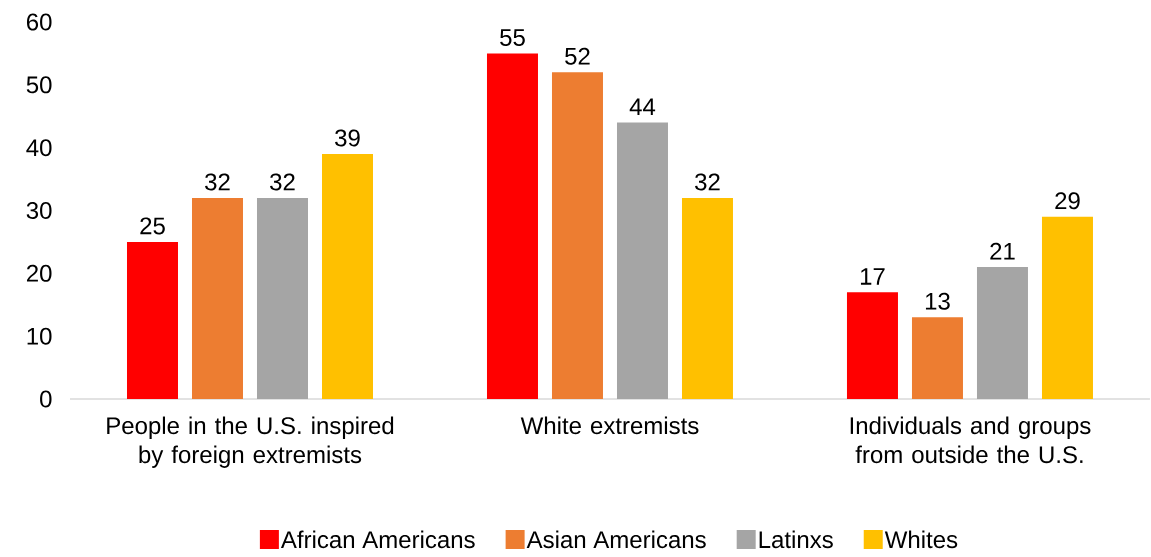 This screenshot has height=557, width=1151. I want to click on data-label: 21, so click(1002, 251).